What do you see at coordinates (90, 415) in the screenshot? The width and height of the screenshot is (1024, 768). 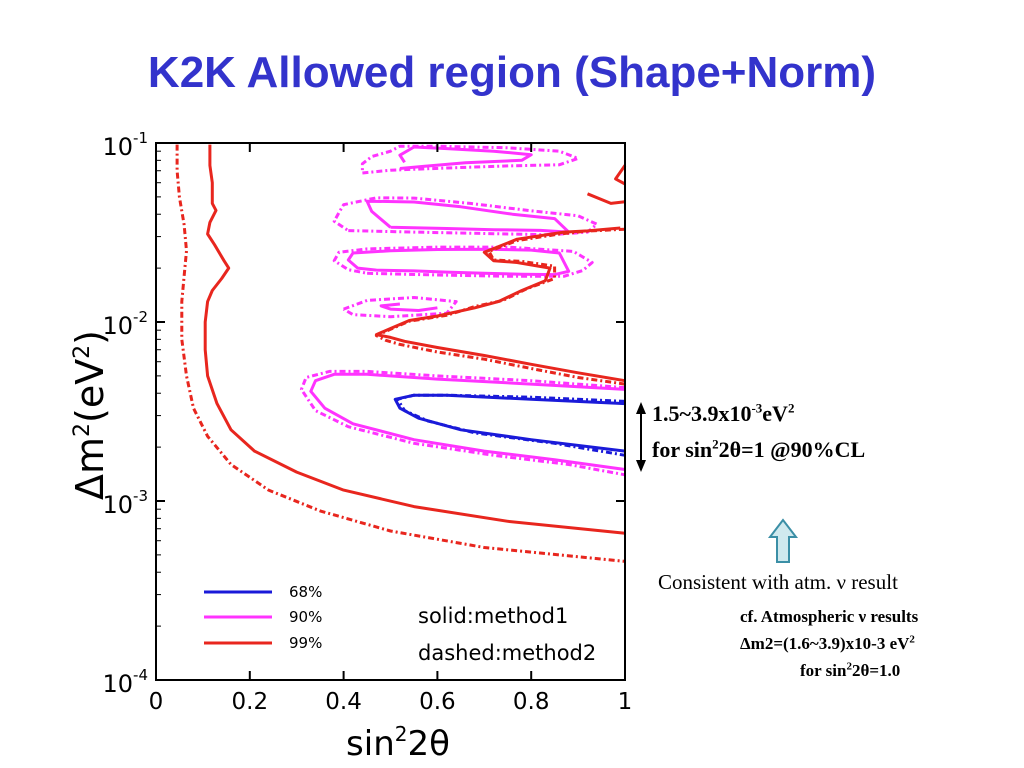 I see `y-axis-label: Δm2(eV2)` at bounding box center [90, 415].